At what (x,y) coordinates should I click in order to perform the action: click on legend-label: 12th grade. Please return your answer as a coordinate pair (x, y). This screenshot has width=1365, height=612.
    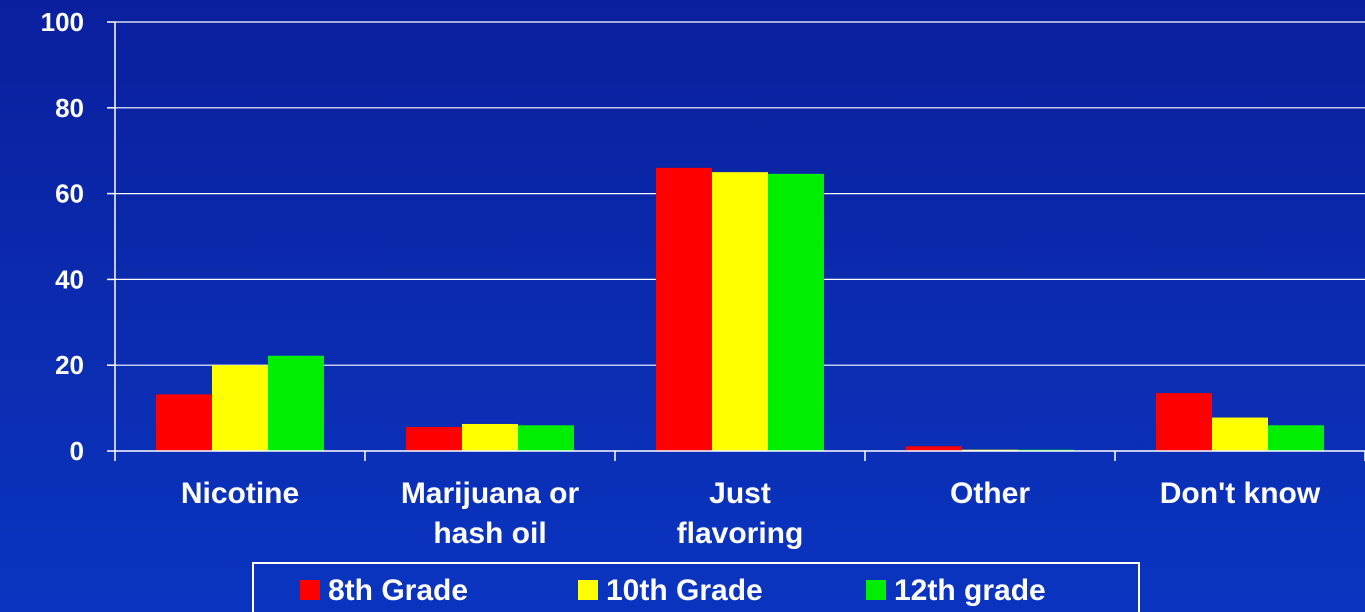
    Looking at the image, I should click on (970, 590).